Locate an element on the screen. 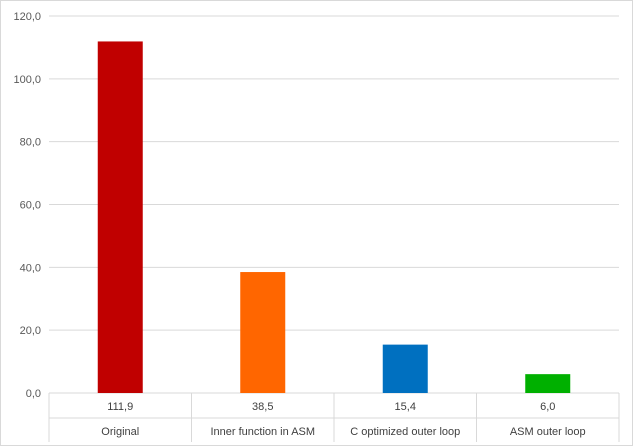  y-axis-ticks: 0,0 20,0 40,0 60,0 80,0 100,0 120,0 is located at coordinates (27, 205).